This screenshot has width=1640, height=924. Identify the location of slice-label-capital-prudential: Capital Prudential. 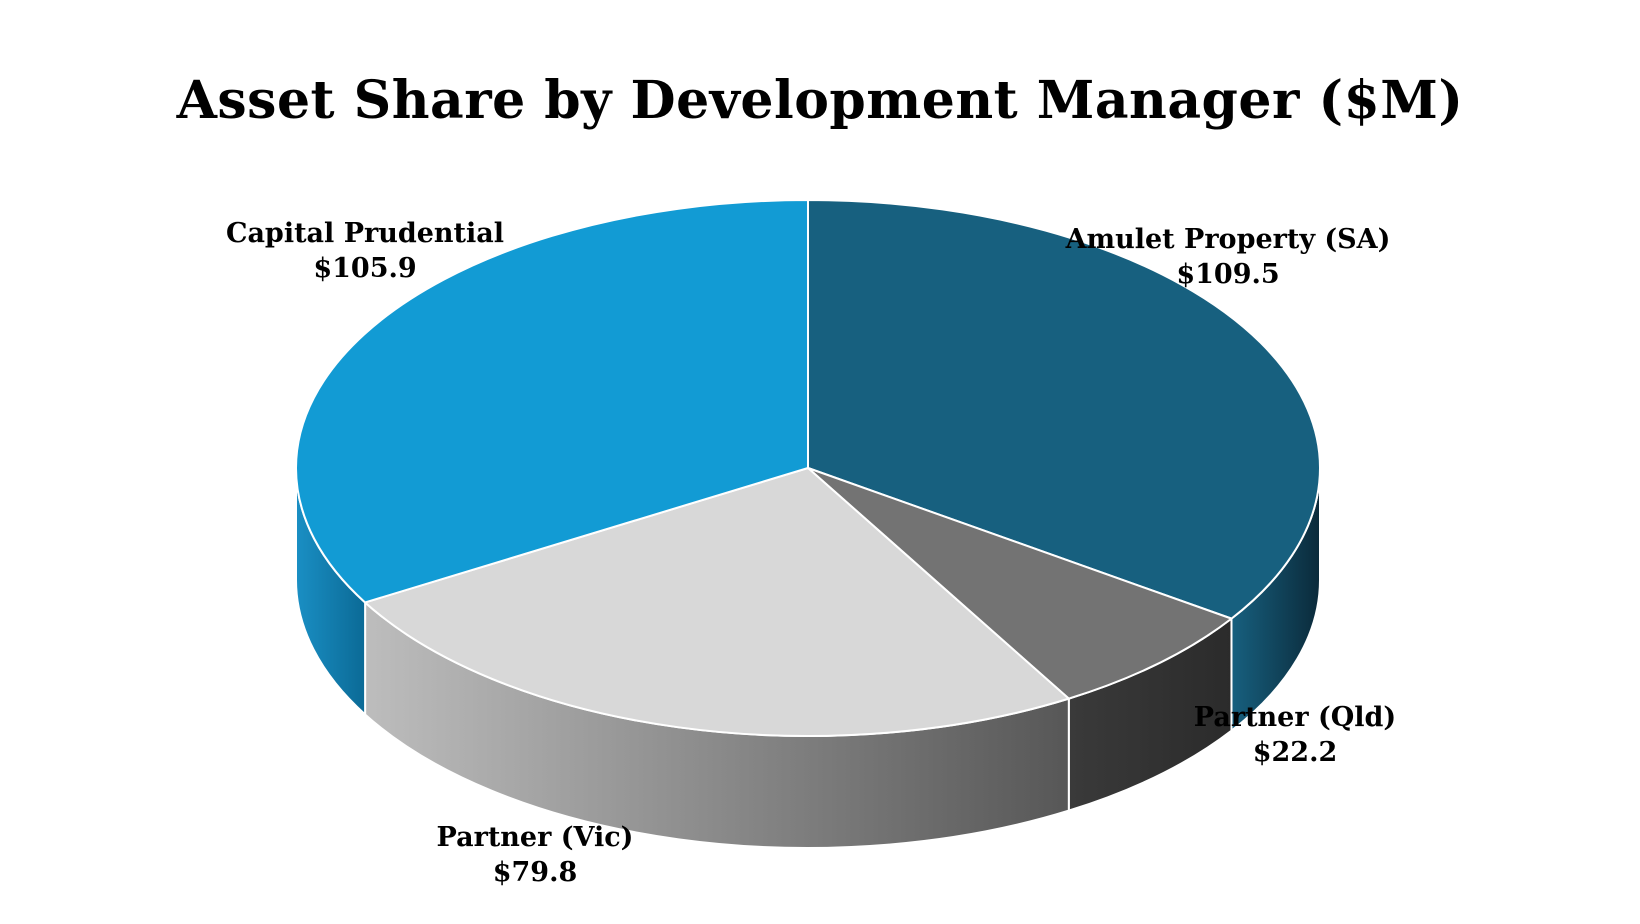
(365, 233).